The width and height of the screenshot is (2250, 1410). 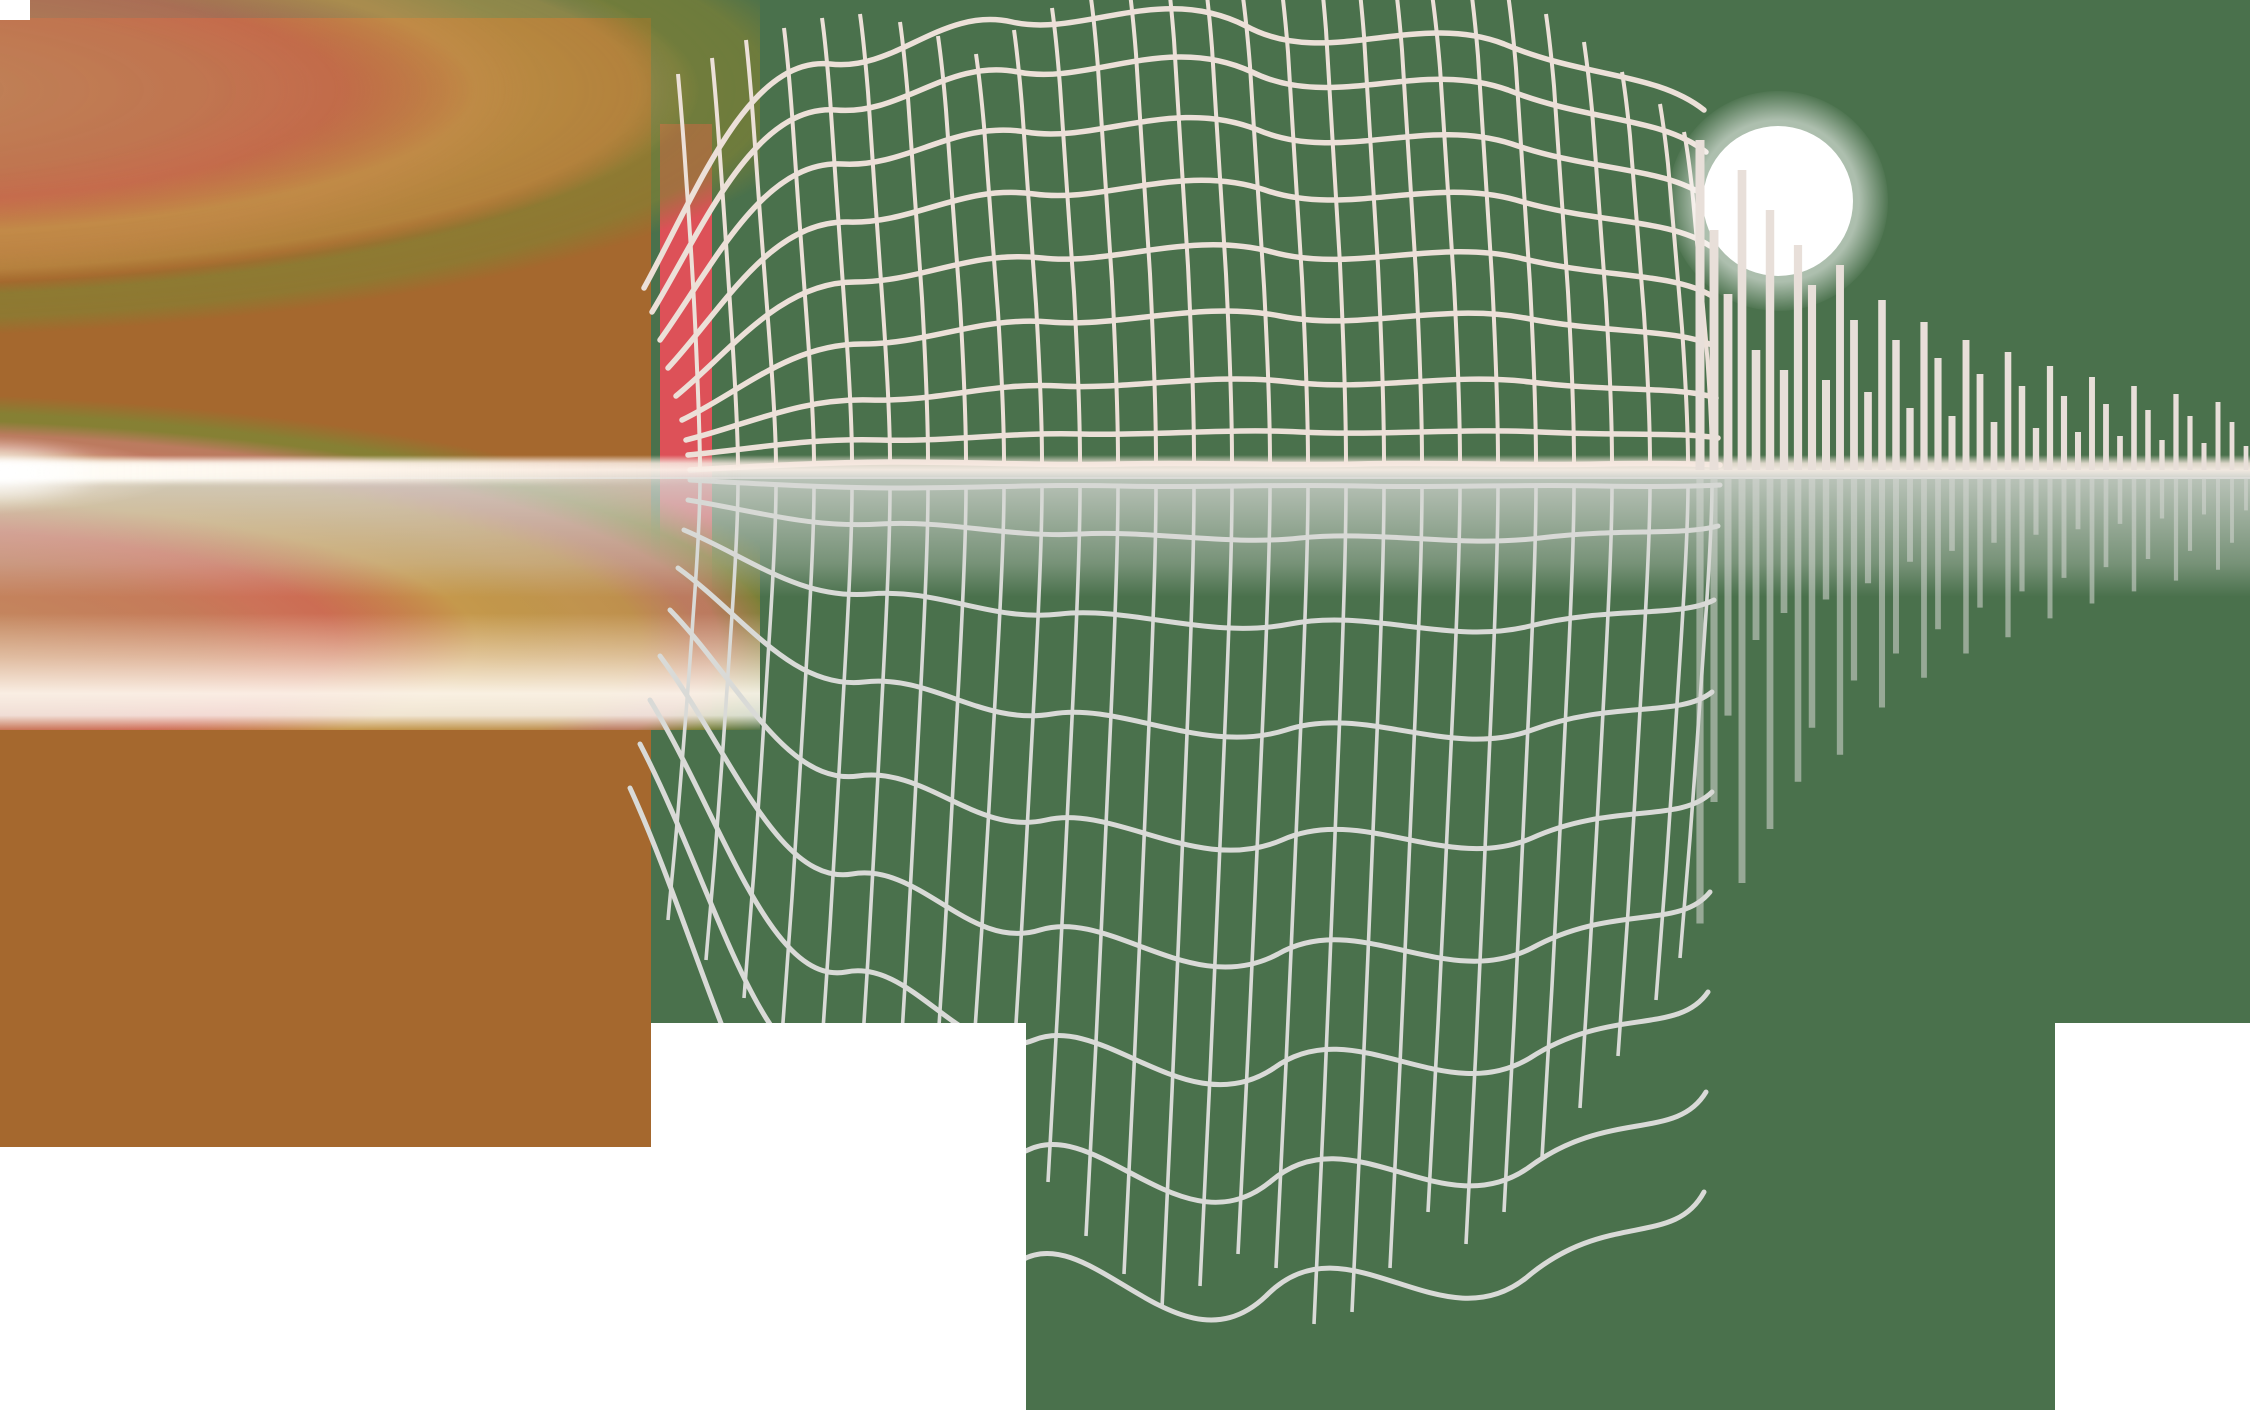 What do you see at coordinates (838, 1216) in the screenshot?
I see `white-plate-bottom-mid` at bounding box center [838, 1216].